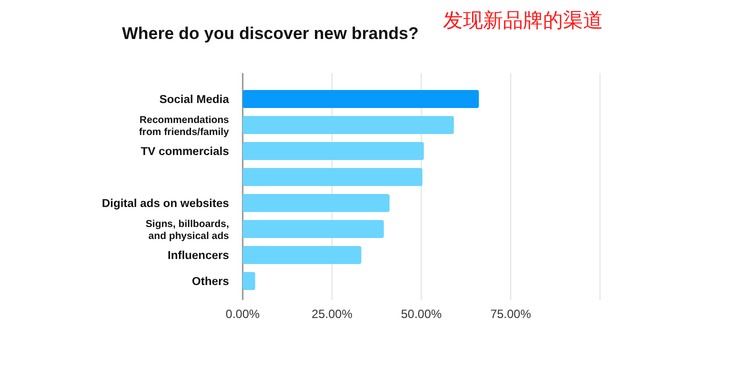  Describe the element at coordinates (188, 230) in the screenshot. I see `y-tick-label: Signs, billboards, and physical ads` at that location.